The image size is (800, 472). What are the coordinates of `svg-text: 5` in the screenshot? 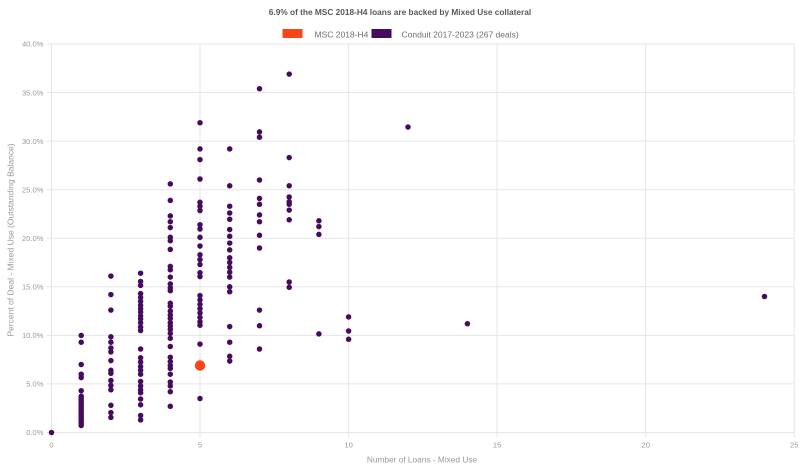 It's located at (200, 444).